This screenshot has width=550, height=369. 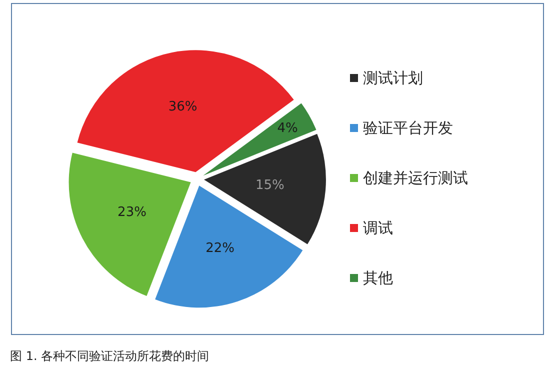 What do you see at coordinates (415, 178) in the screenshot?
I see `legend-label: 创建并运行测试` at bounding box center [415, 178].